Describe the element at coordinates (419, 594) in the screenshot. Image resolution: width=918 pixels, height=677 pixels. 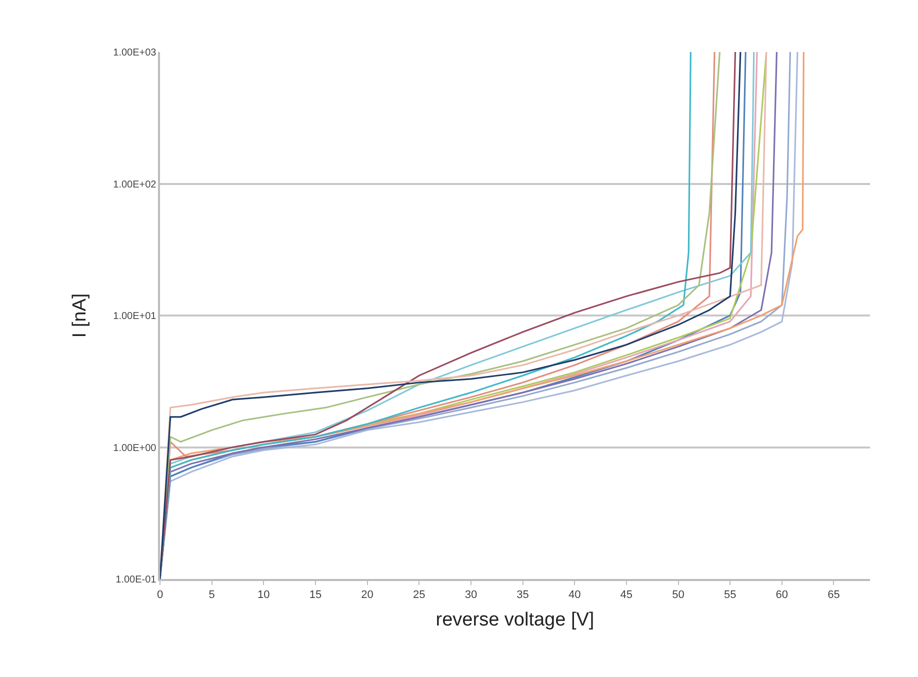
I see `x-tick-label: 25` at that location.